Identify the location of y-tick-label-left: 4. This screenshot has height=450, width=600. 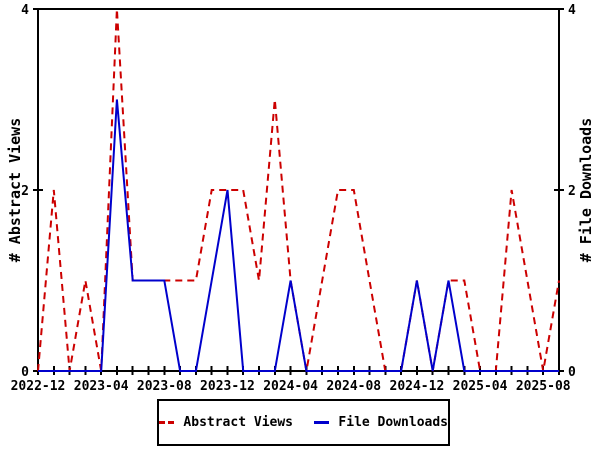
(25, 10).